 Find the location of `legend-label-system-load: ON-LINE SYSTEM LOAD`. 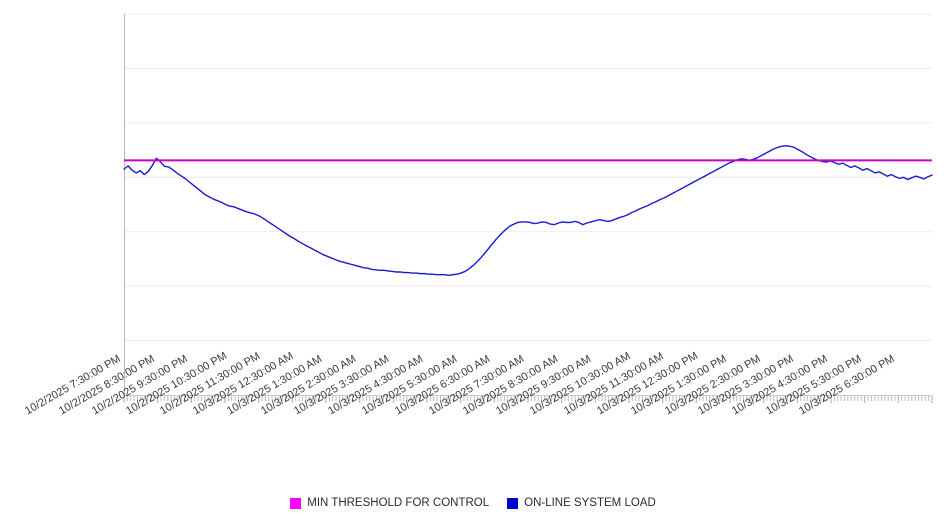

legend-label-system-load: ON-LINE SYSTEM LOAD is located at coordinates (590, 503).